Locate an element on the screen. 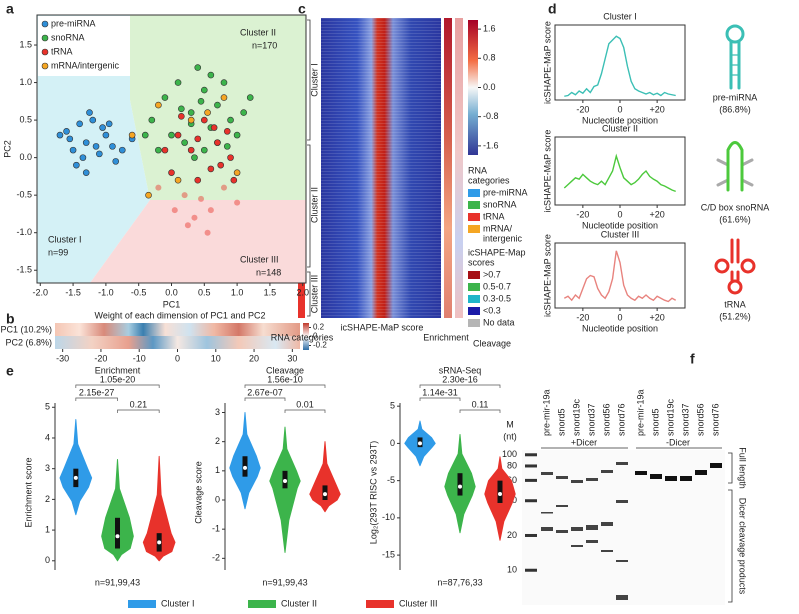  y-tick-label: 4 is located at coordinates (47, 437).